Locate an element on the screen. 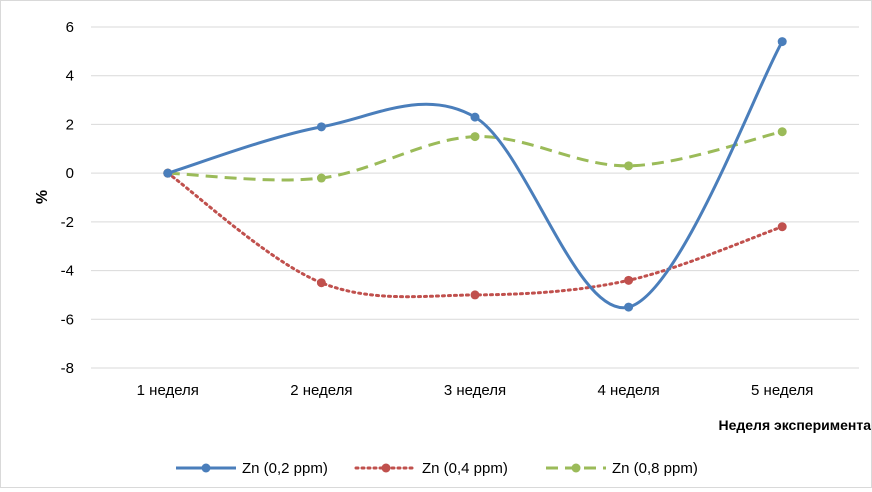 Image resolution: width=872 pixels, height=492 pixels. legend: Zn (0,2 ppm) Zn (0,4 ppm) Zn (0,8 ppm) is located at coordinates (437, 468).